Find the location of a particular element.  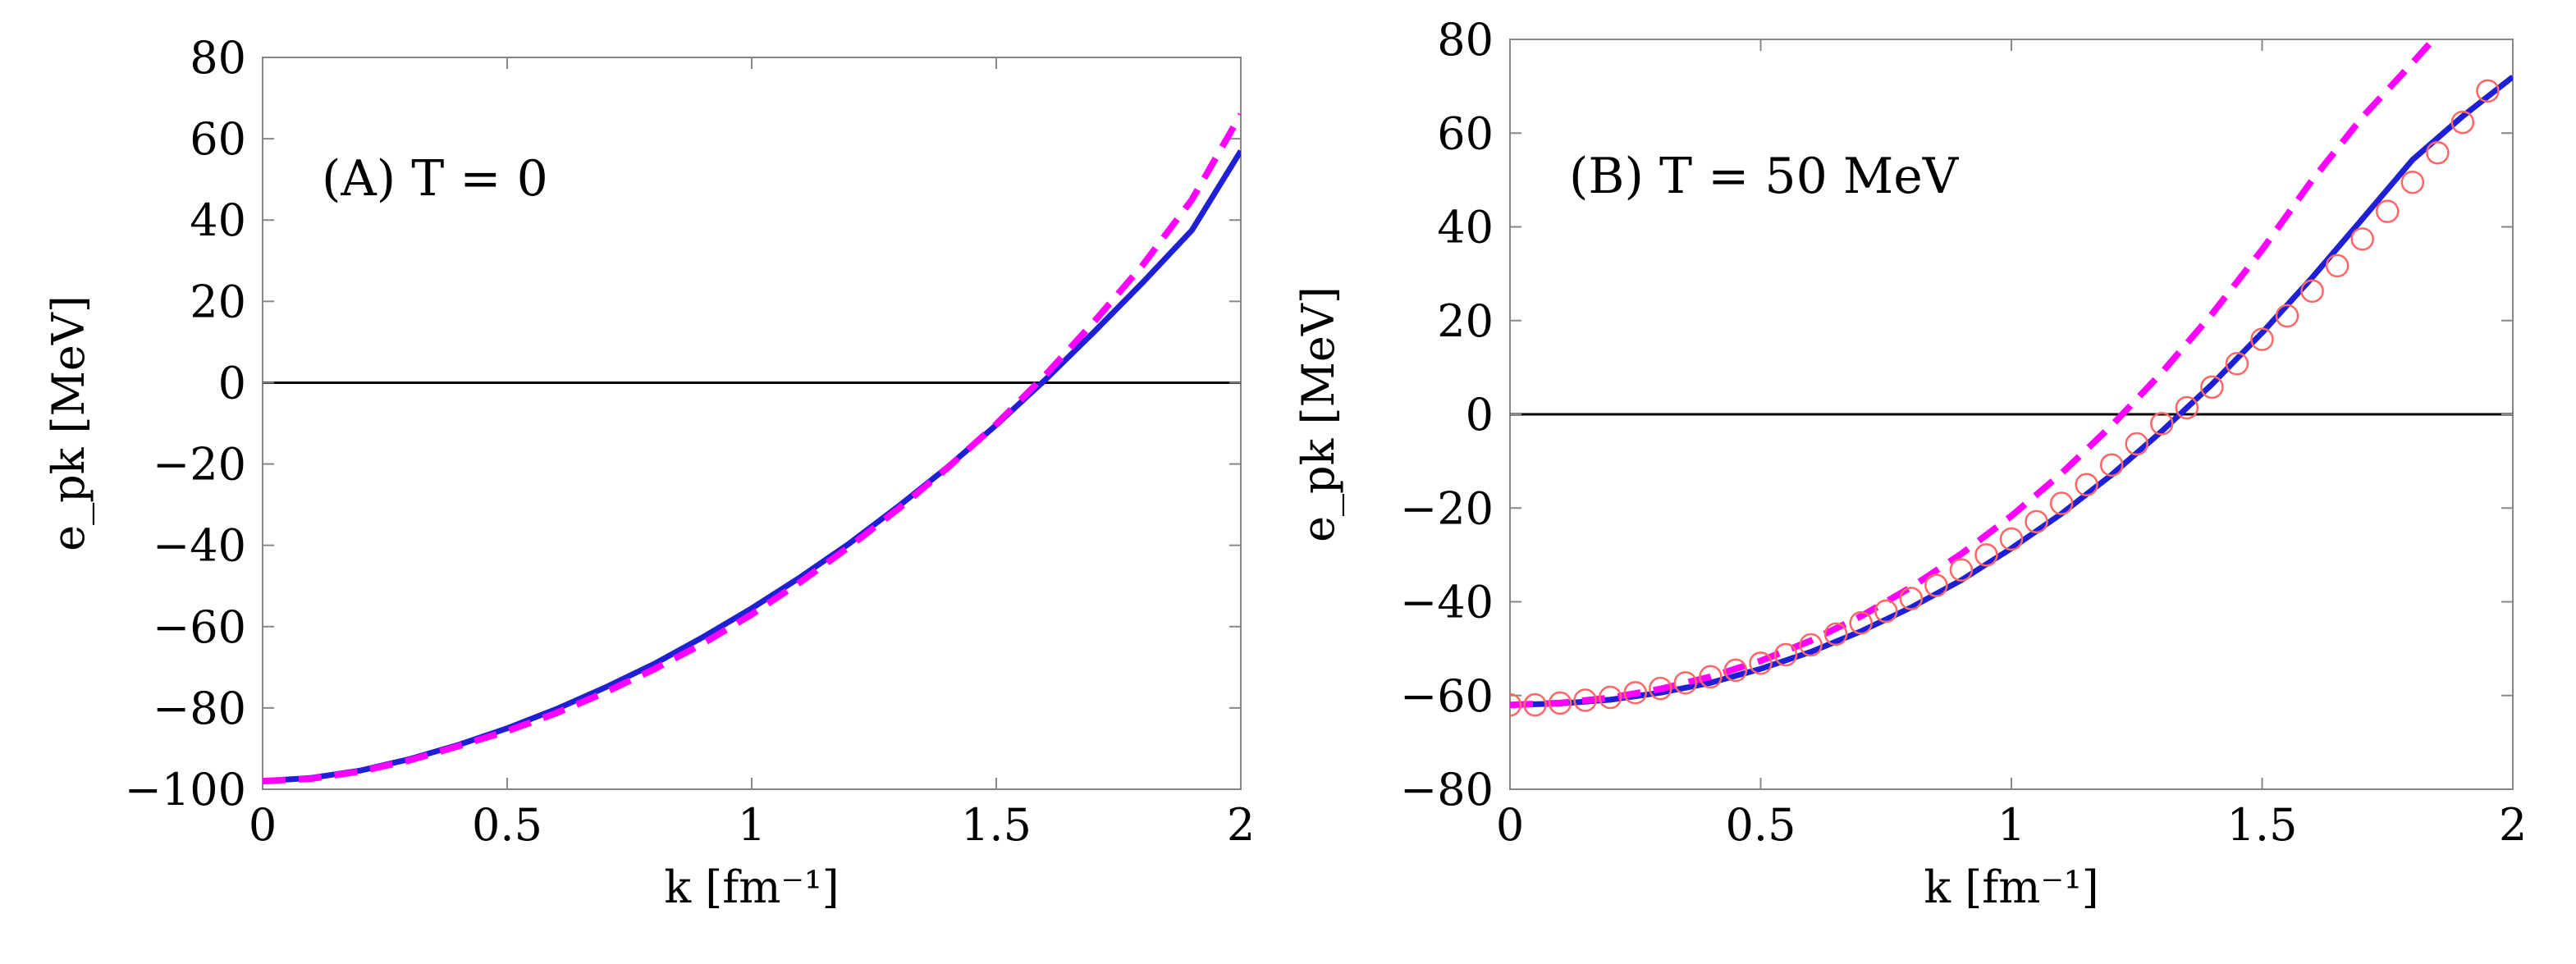

panel-b-x-tick-label: 1 is located at coordinates (2011, 825).